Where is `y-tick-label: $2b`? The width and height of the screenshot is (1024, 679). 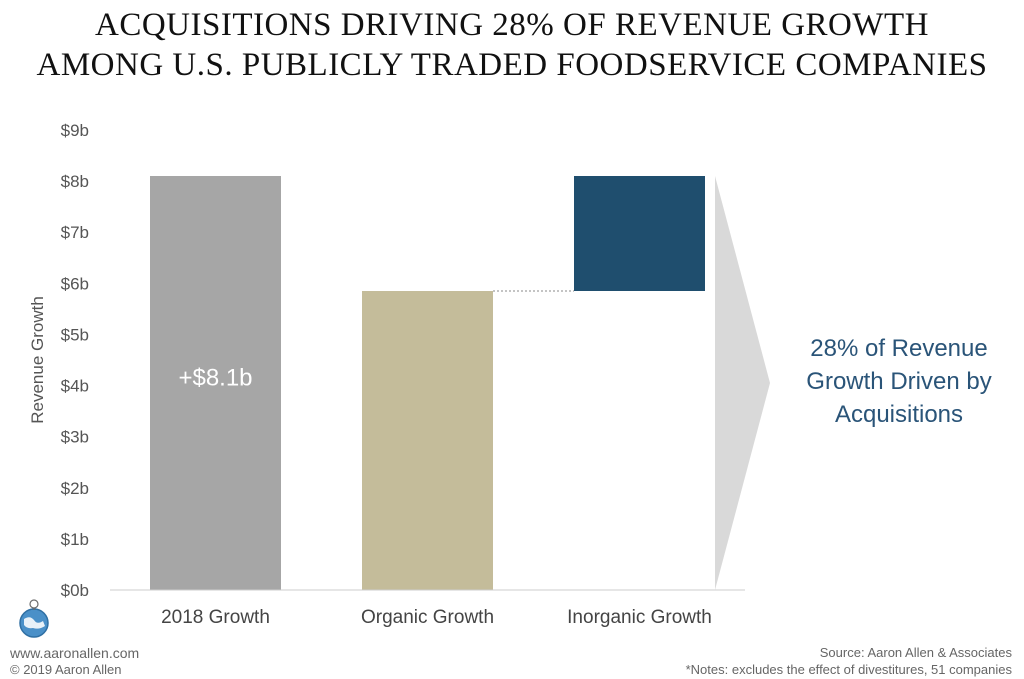
y-tick-label: $2b is located at coordinates (75, 488).